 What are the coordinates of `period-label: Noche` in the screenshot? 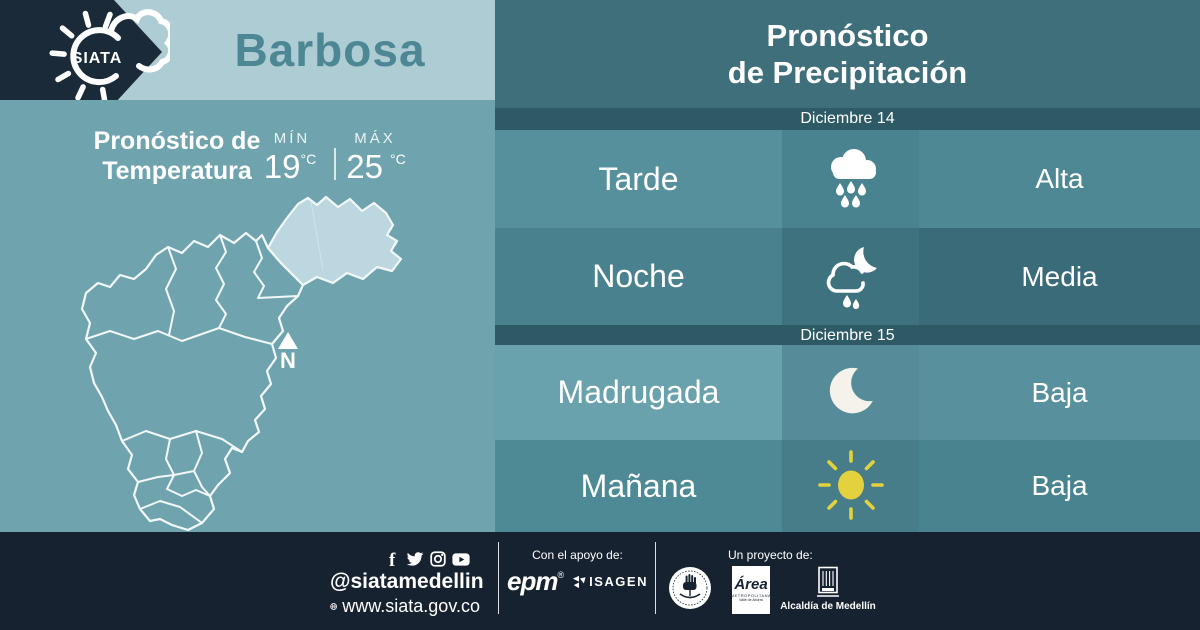 It's located at (638, 276).